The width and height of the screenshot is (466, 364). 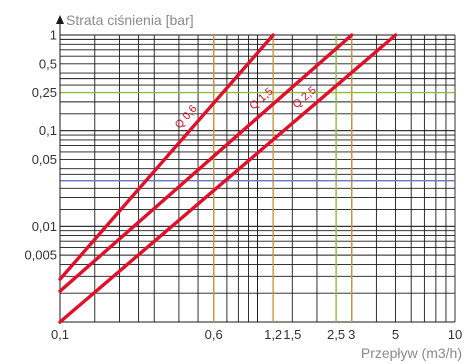 I want to click on x-tick-label: 5, so click(x=395, y=334).